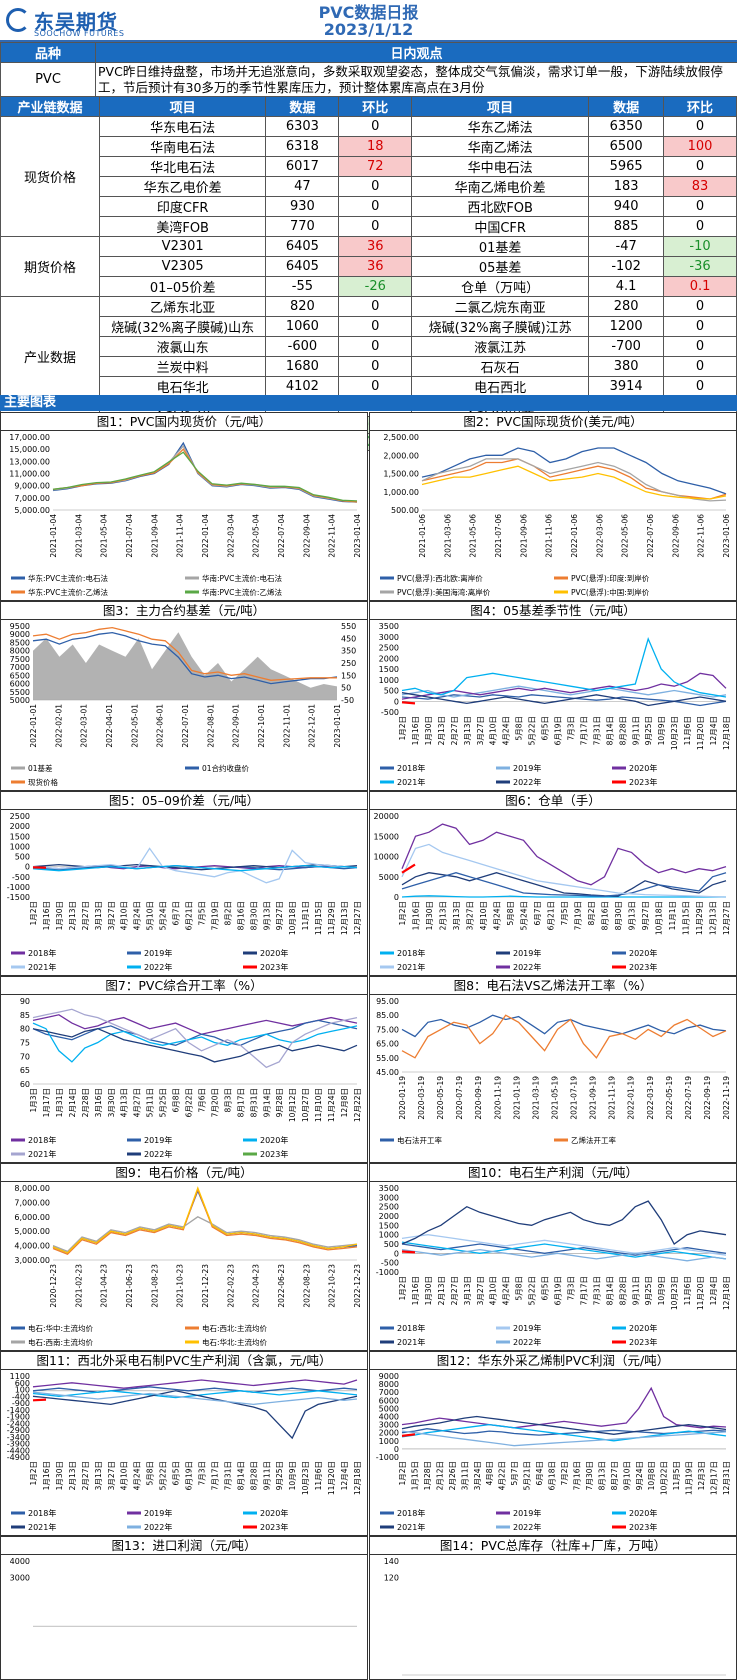  I want to click on item-name: 二氯乙烷东南亚, so click(500, 306).